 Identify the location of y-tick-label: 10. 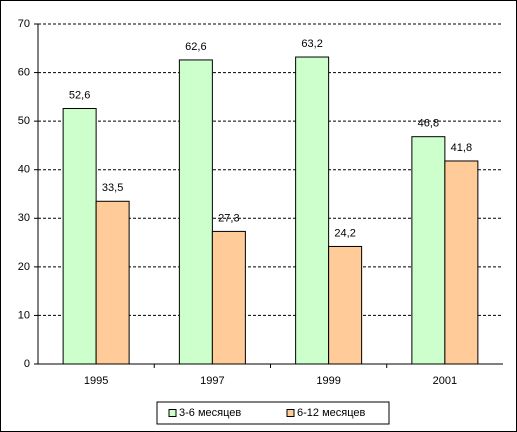
(24, 315).